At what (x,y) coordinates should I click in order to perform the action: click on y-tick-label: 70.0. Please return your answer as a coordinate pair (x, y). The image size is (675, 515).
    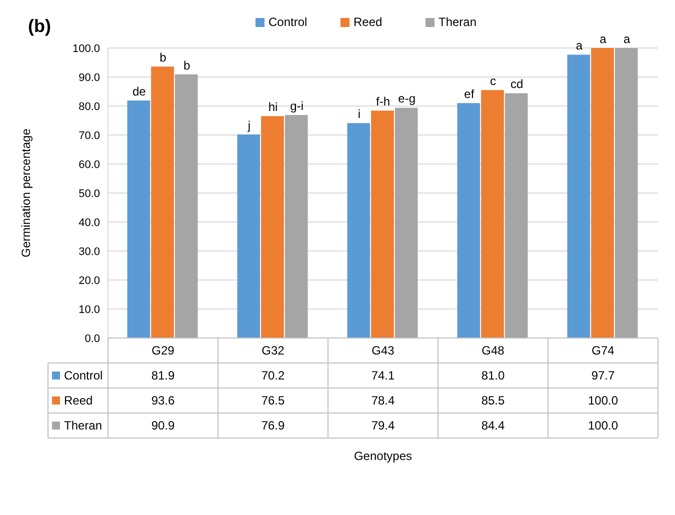
    Looking at the image, I should click on (89, 136).